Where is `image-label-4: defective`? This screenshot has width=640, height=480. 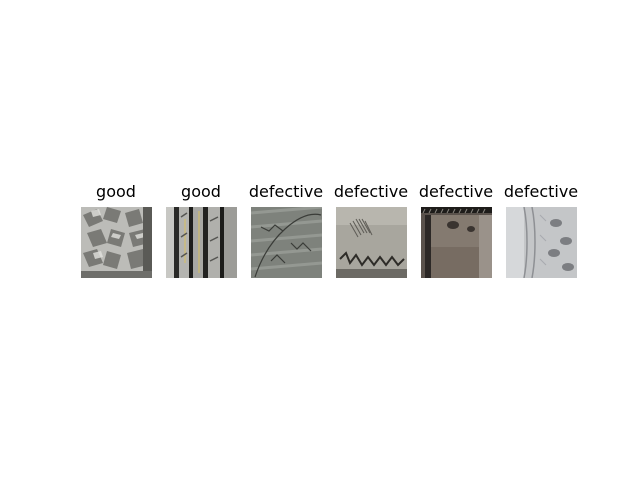
image-label-4: defective is located at coordinates (371, 191).